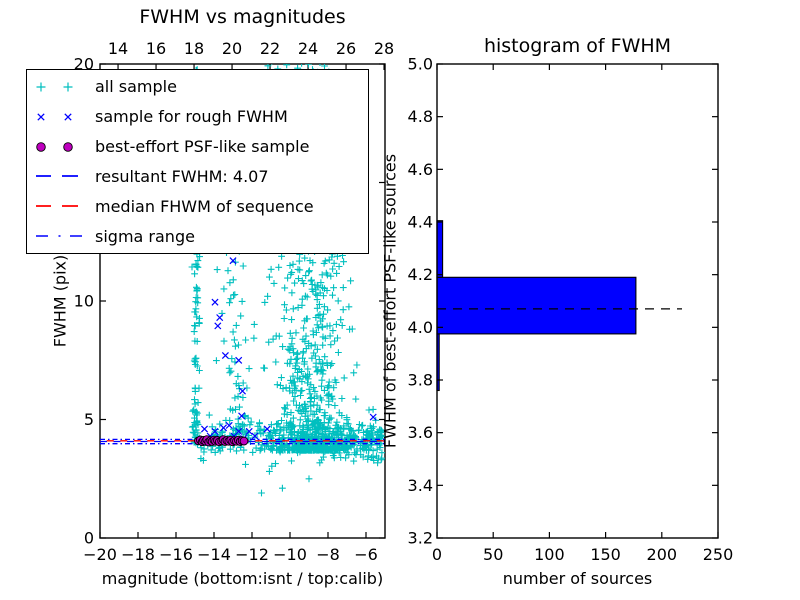  I want to click on legend-item-label: best-effort PSF-like sample, so click(202, 147).